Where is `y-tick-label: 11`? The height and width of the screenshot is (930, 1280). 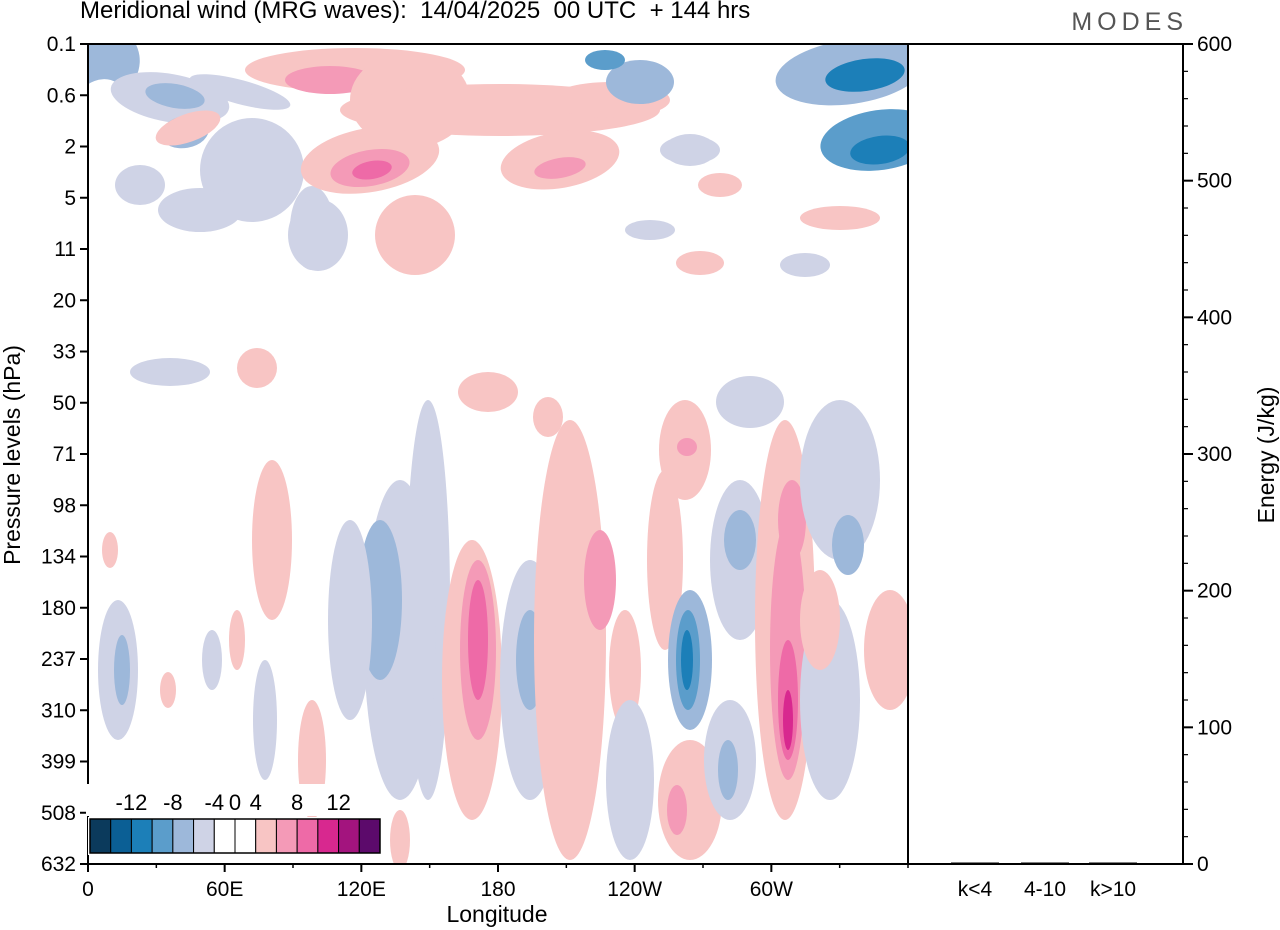 y-tick-label: 11 is located at coordinates (65, 249).